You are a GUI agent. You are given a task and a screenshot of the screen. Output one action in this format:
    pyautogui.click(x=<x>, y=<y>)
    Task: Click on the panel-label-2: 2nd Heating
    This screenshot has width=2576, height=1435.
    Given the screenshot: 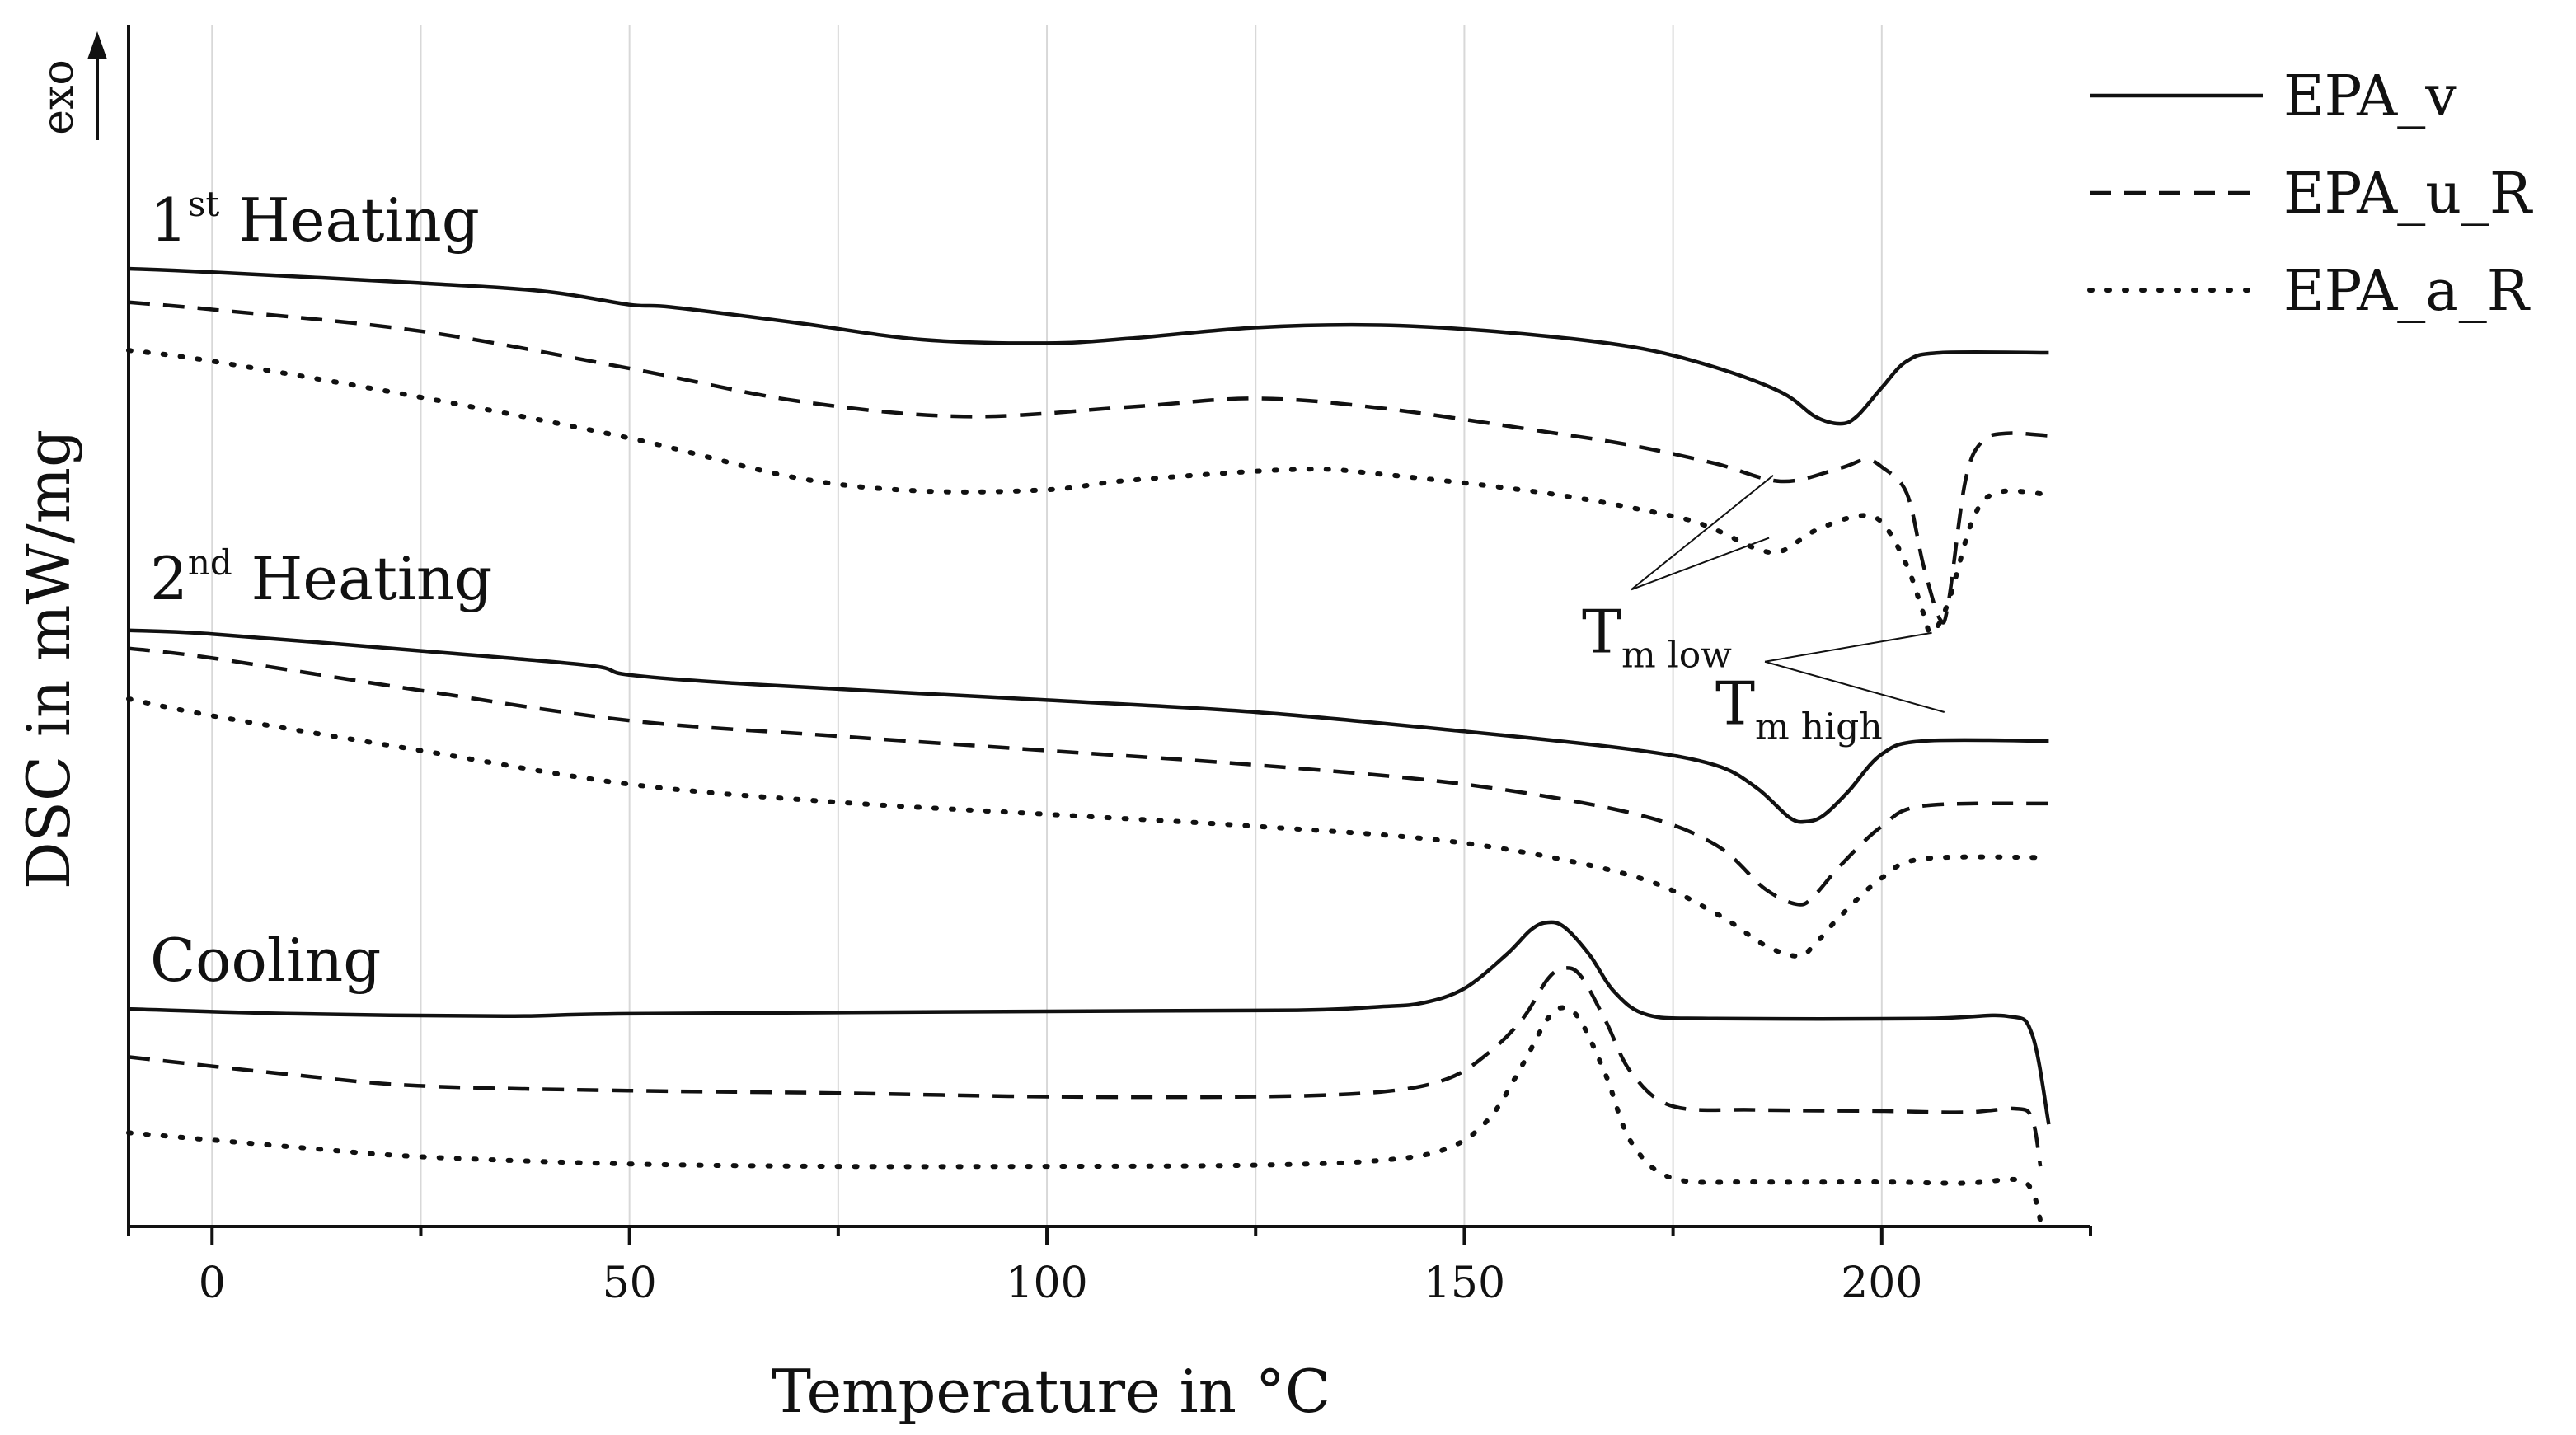 What is the action you would take?
    pyautogui.click(x=321, y=577)
    